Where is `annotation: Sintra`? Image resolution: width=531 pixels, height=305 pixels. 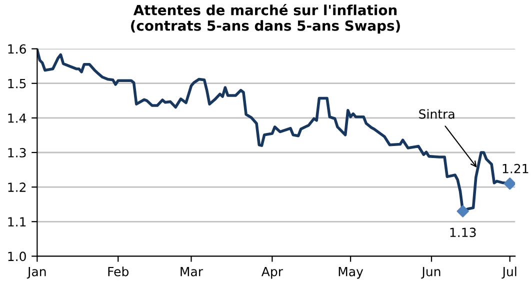 annotation: Sintra is located at coordinates (436, 114).